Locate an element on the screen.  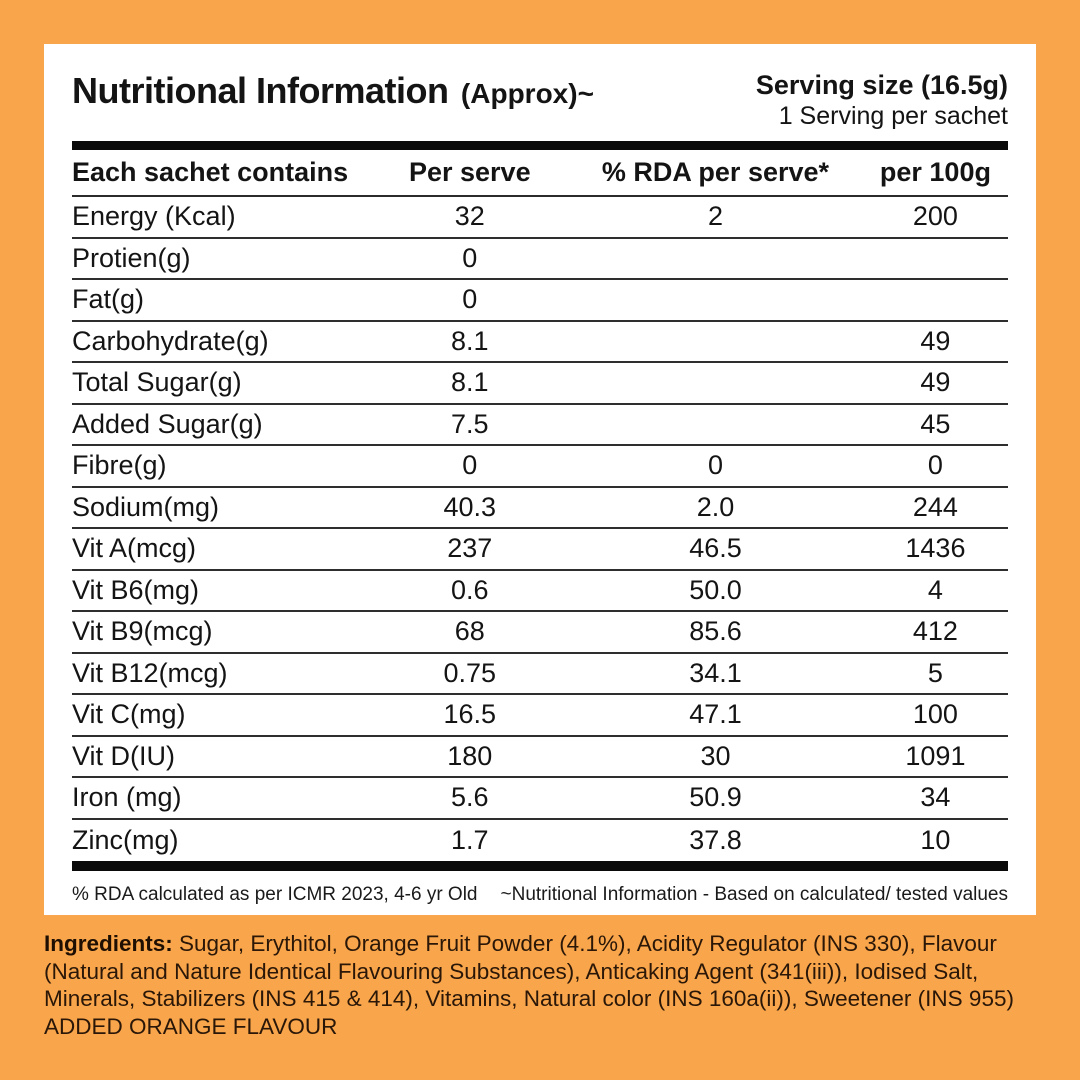
row-rda-value: 50.9 is located at coordinates (715, 797).